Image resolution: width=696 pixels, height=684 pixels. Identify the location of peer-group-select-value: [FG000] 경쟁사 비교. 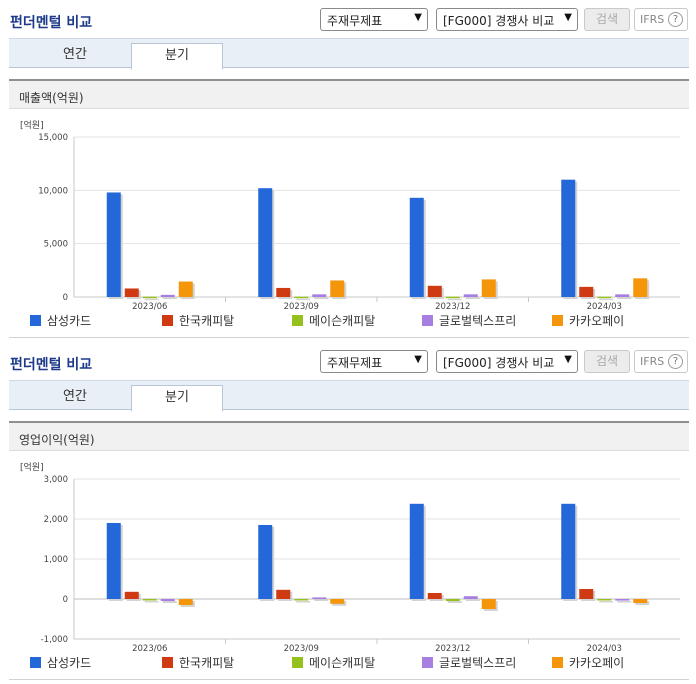
(499, 363).